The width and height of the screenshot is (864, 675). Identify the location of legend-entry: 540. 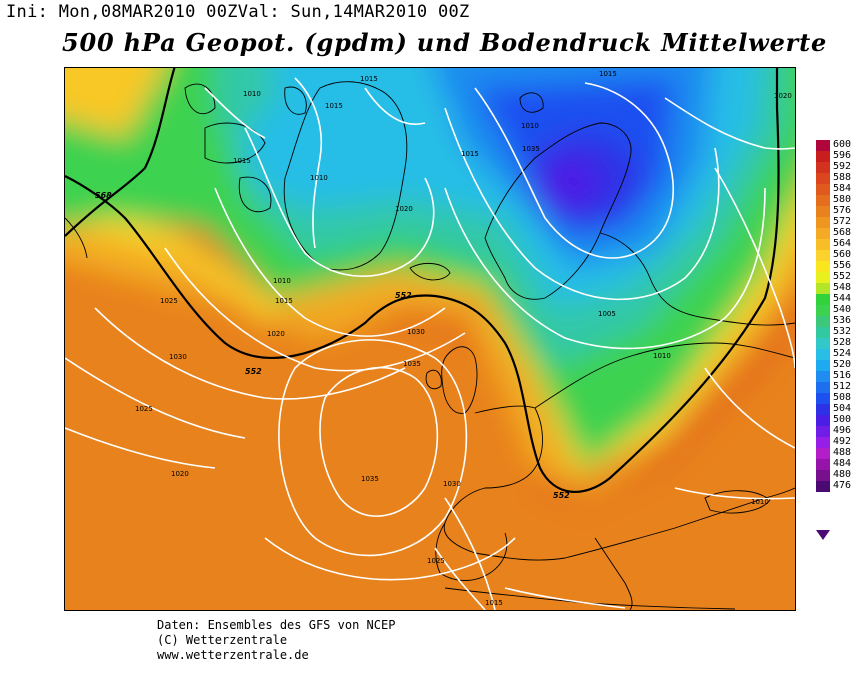
(840, 310).